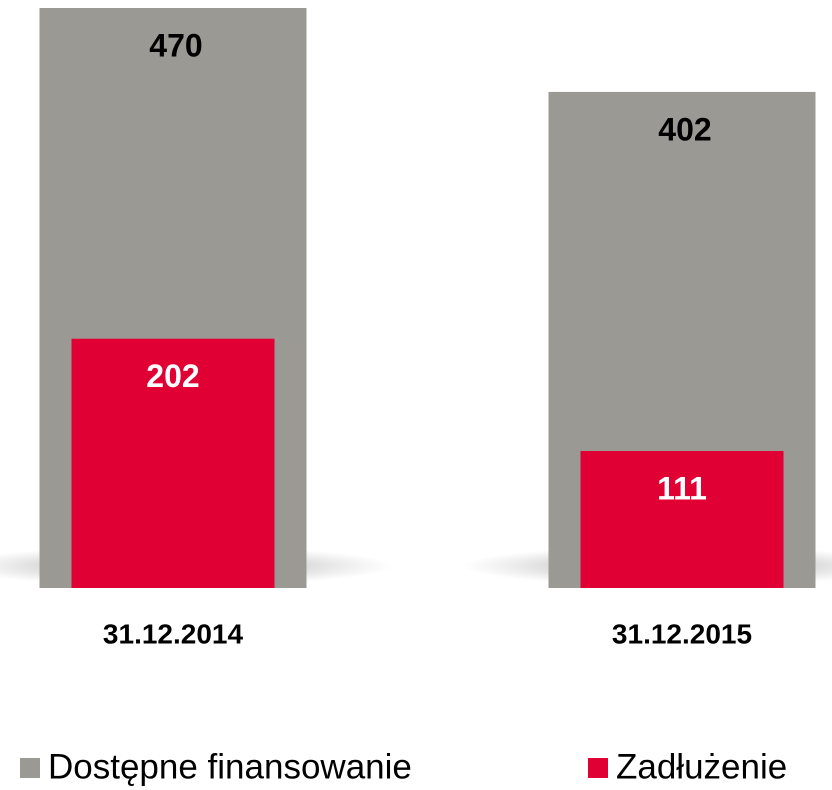 This screenshot has width=832, height=790. Describe the element at coordinates (682, 488) in the screenshot. I see `value-label: 111` at that location.